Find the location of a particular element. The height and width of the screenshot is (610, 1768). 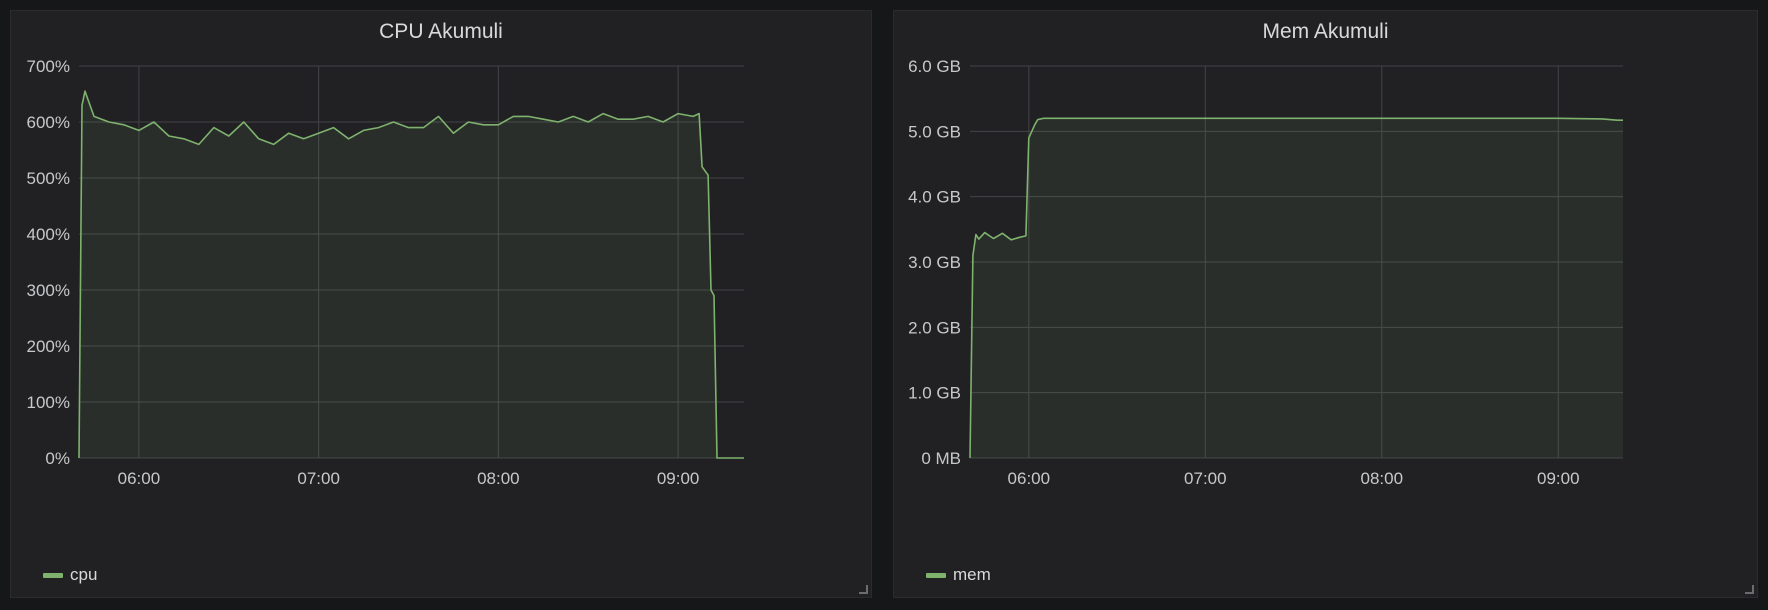

legend-label: mem is located at coordinates (972, 574).